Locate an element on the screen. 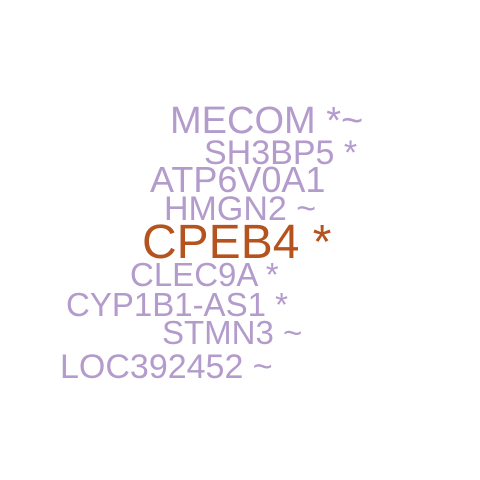 Image resolution: width=480 pixels, height=480 pixels. word-mecom: MECOM *~ is located at coordinates (267, 121).